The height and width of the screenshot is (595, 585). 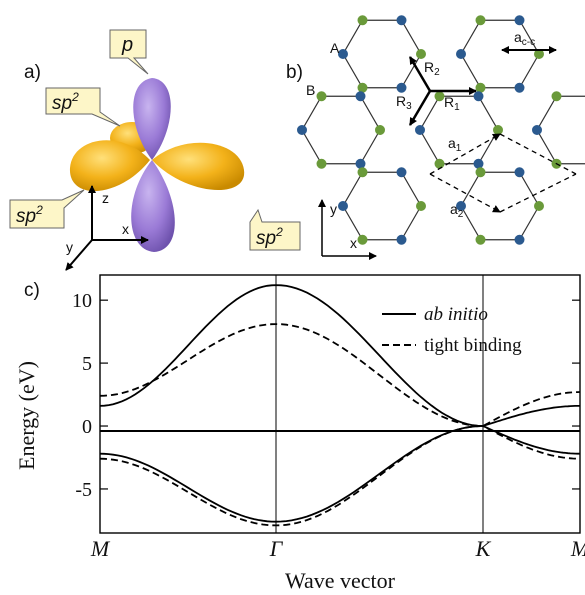 I want to click on y-tick-label: 0, so click(x=87, y=427).